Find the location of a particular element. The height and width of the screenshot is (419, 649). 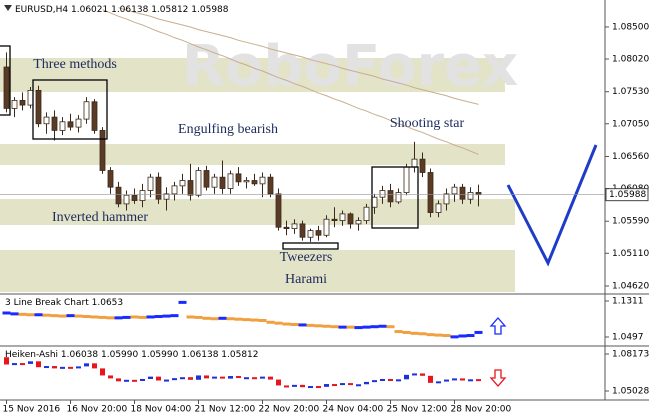

watermark: RoboForex is located at coordinates (350, 66).